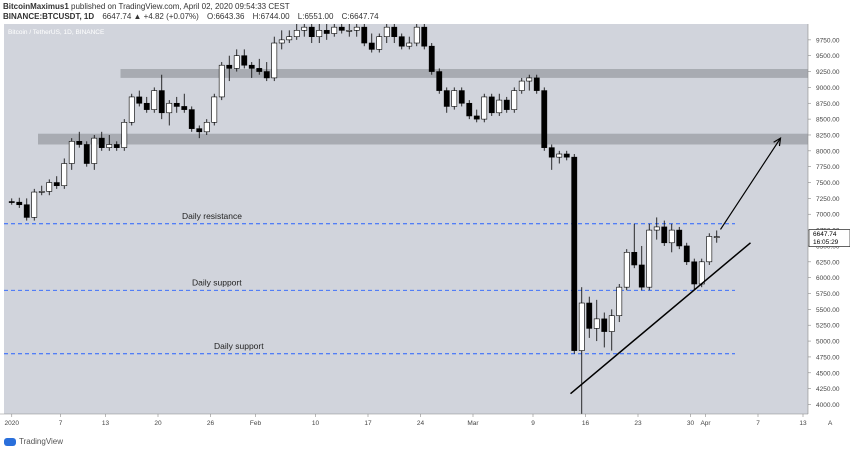  What do you see at coordinates (211, 16) in the screenshot?
I see `open-label: O:` at bounding box center [211, 16].